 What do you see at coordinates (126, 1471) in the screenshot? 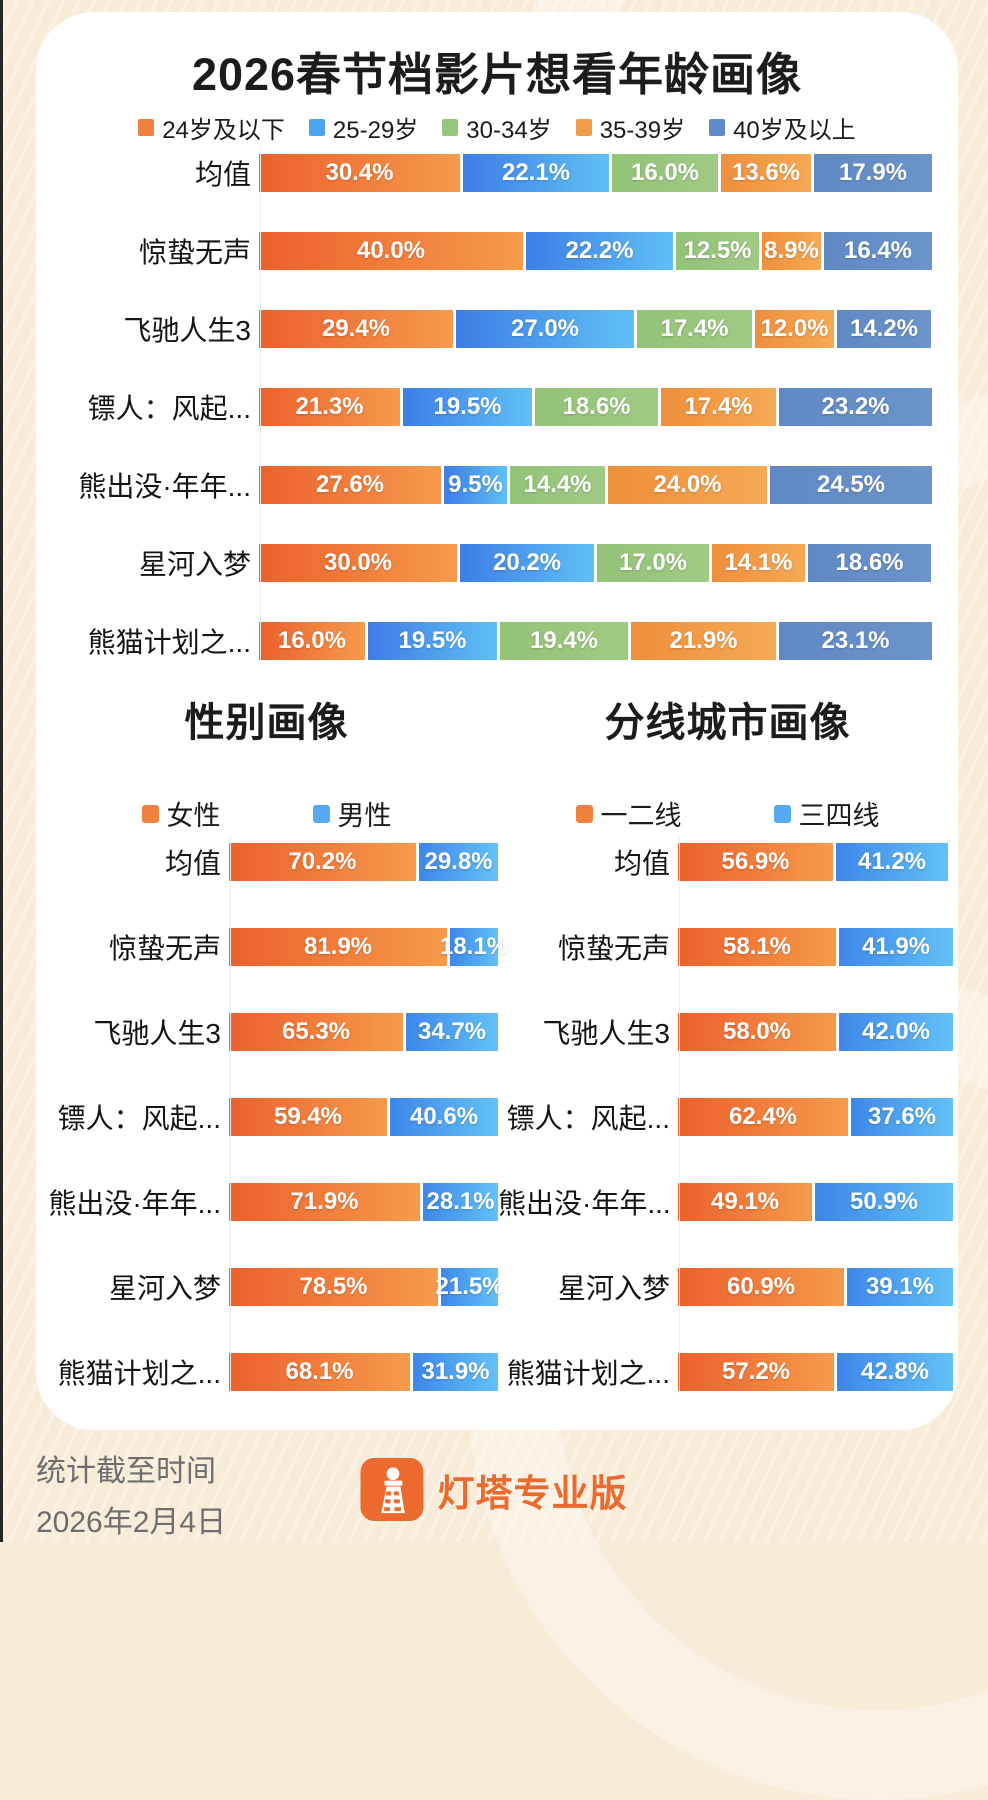
I see `stat-cutoff-label: 统计截至时间` at bounding box center [126, 1471].